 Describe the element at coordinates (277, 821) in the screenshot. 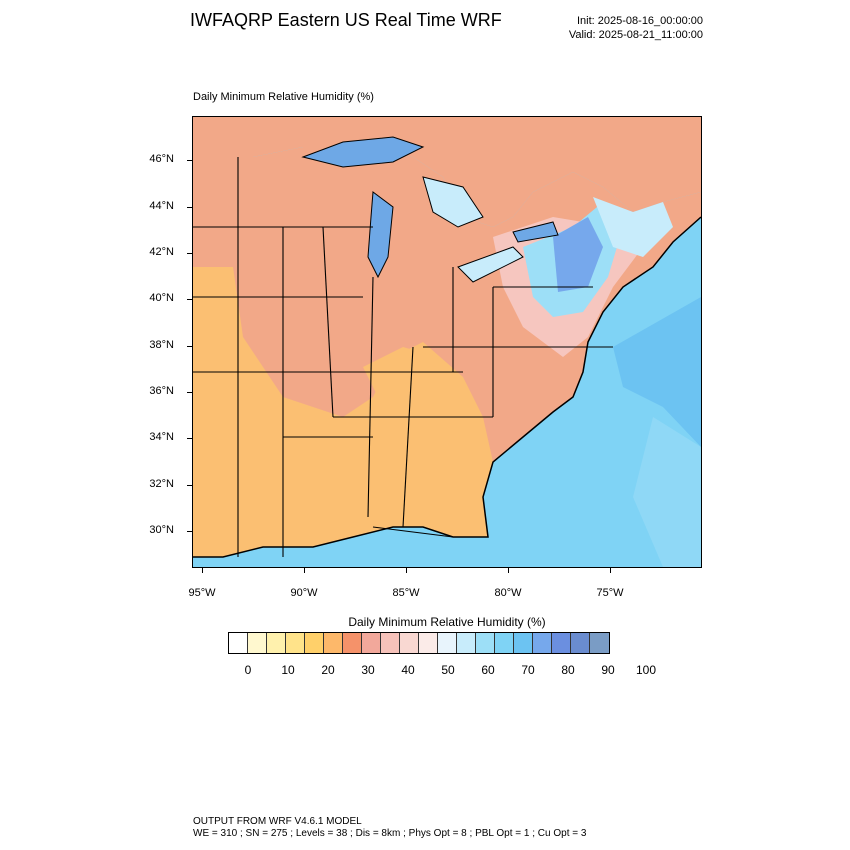

I see `model-version: OUTPUT FROM WRF V4.6.1 MODEL` at that location.